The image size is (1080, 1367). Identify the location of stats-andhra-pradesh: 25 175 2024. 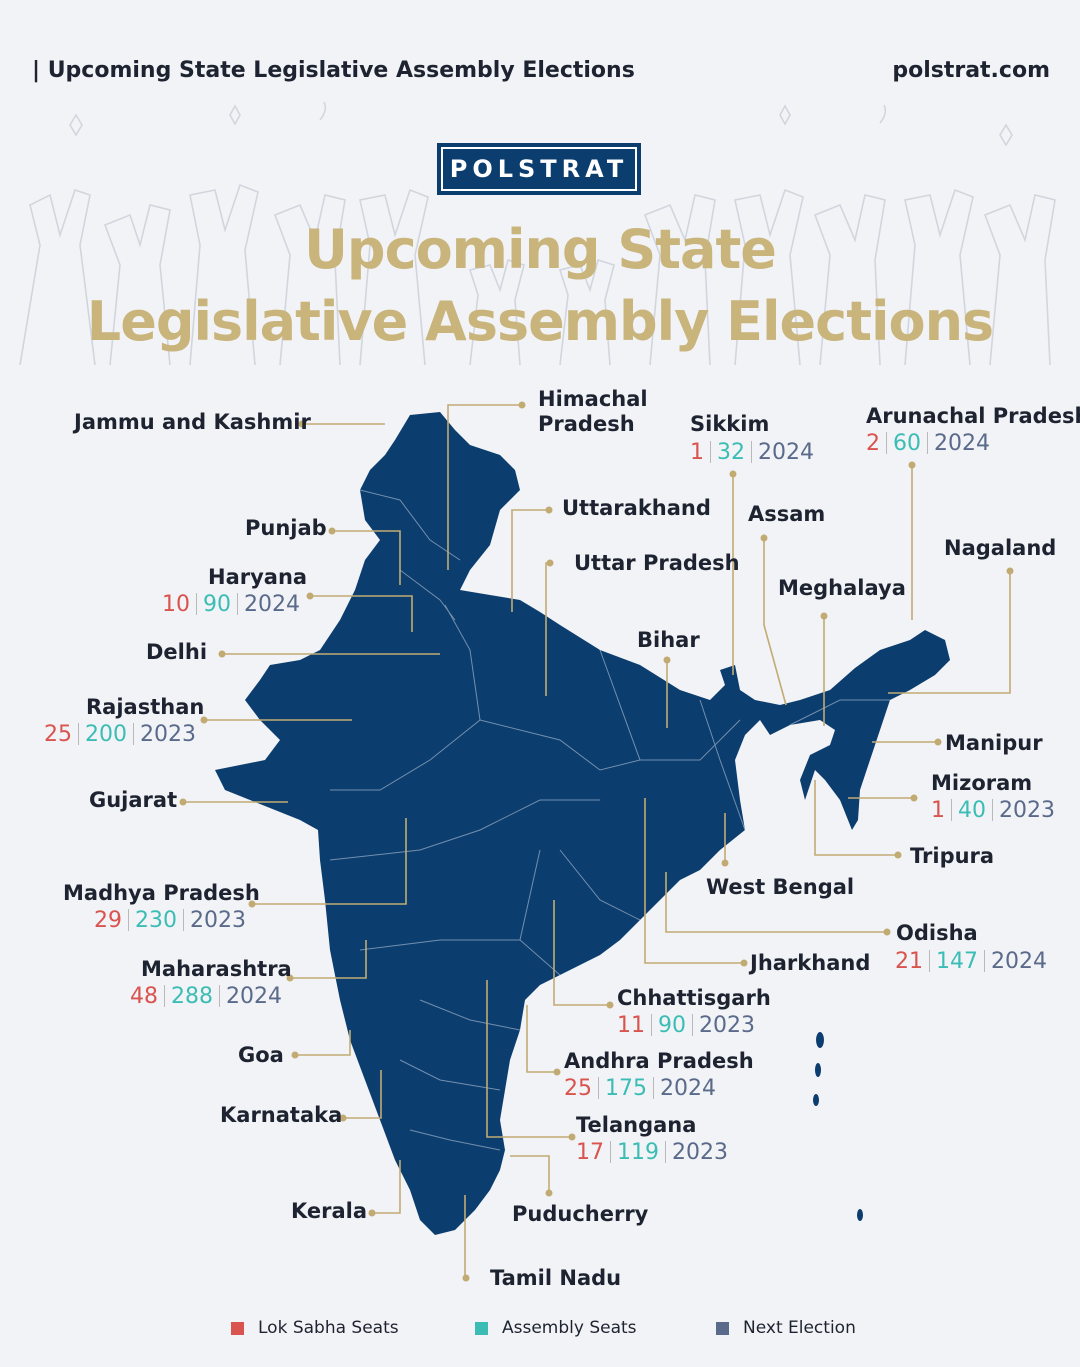
(640, 1089).